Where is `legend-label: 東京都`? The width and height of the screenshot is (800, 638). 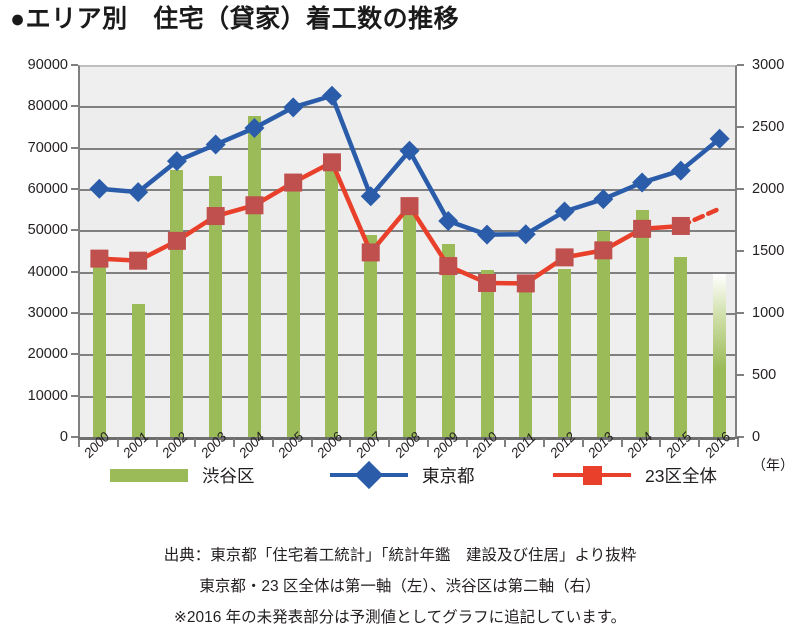 legend-label: 東京都 is located at coordinates (448, 475).